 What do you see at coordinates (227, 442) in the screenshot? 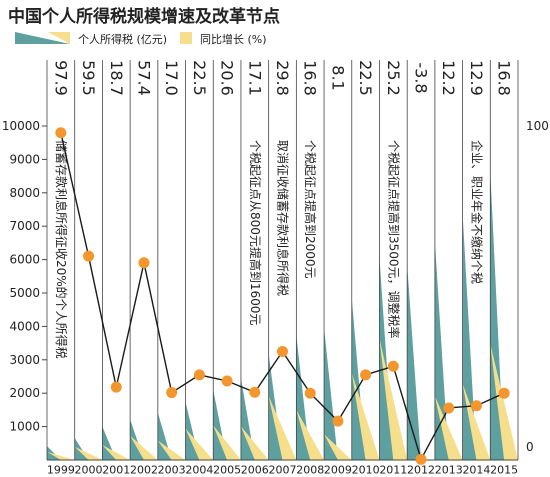
I see `growth-shade-2005` at bounding box center [227, 442].